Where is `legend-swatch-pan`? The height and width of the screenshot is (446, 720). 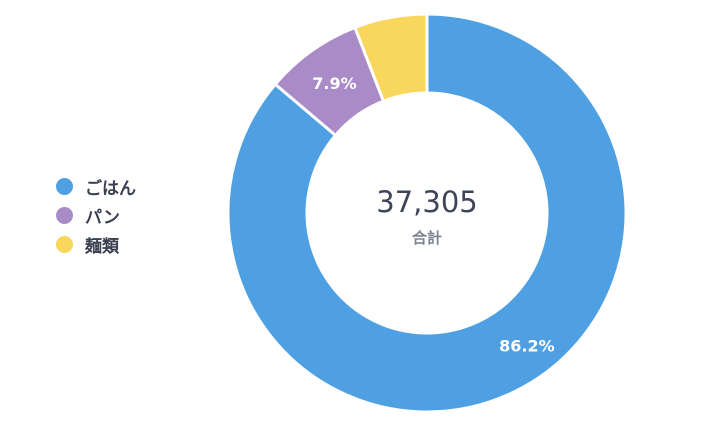
legend-swatch-pan is located at coordinates (64, 215).